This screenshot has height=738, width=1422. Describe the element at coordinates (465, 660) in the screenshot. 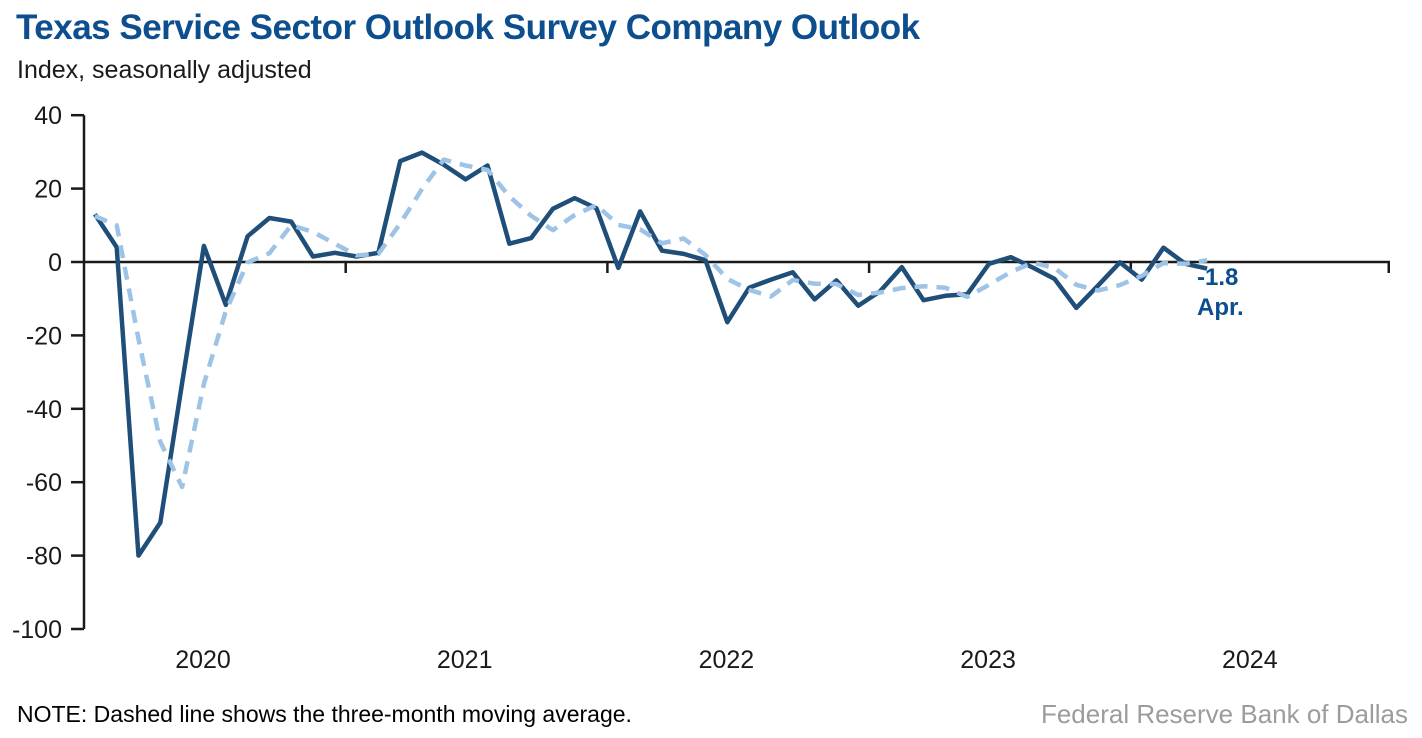

I see `x-tick-label: 2021` at that location.